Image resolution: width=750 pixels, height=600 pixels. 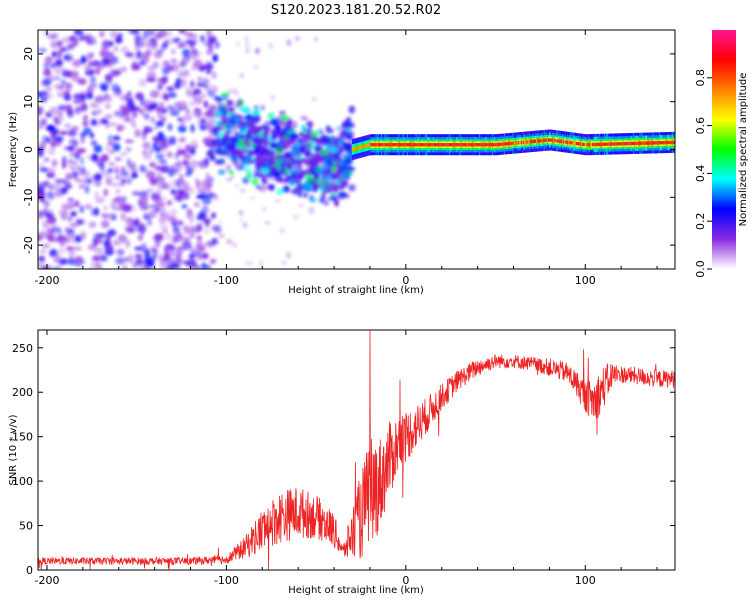 I want to click on x-tick-label: 100, so click(x=585, y=580).